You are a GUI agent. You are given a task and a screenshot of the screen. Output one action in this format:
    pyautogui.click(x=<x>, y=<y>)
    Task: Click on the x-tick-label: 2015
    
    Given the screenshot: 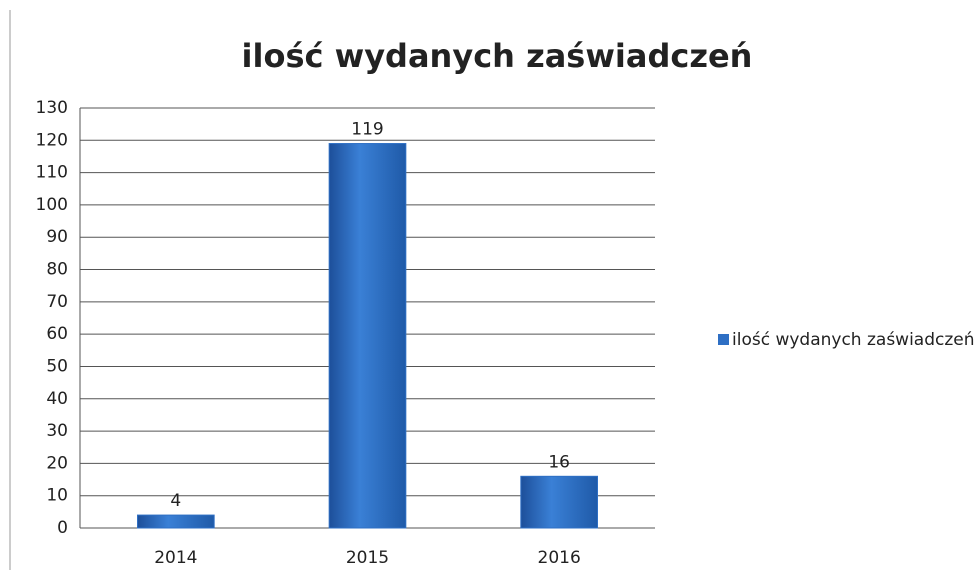 What is the action you would take?
    pyautogui.click(x=367, y=558)
    